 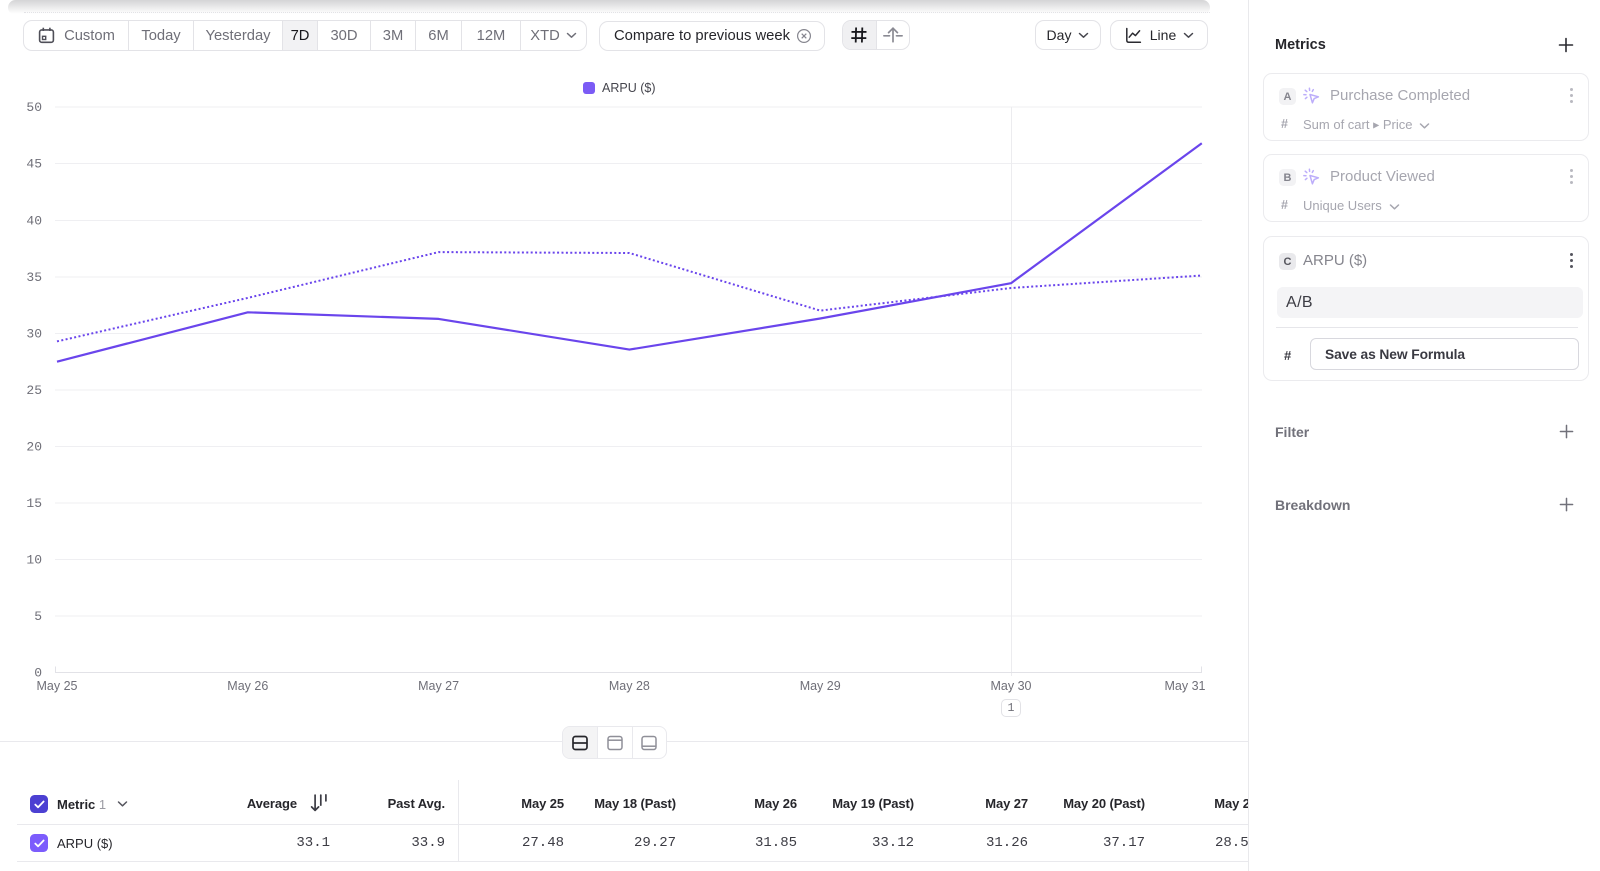 I want to click on svg-text: May 28, so click(x=629, y=686).